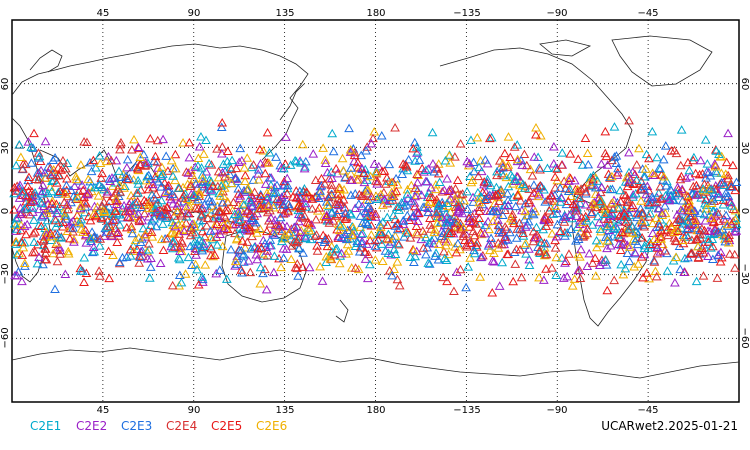 This screenshot has width=750, height=450. Describe the element at coordinates (103, 410) in the screenshot. I see `bottom-tick-label: 45` at that location.